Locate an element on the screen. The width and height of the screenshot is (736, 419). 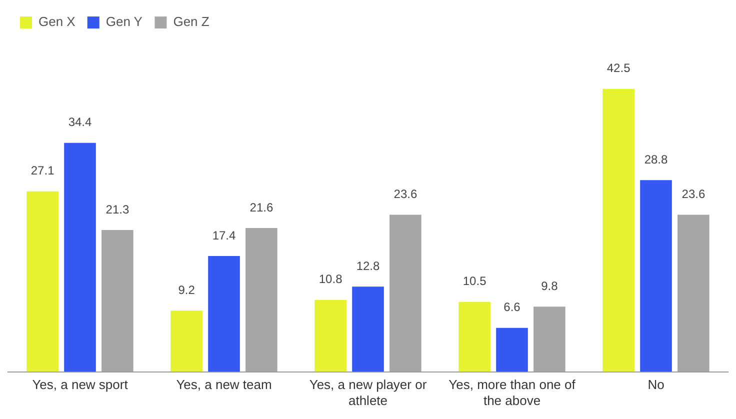
data-label: 10.5 is located at coordinates (474, 281).